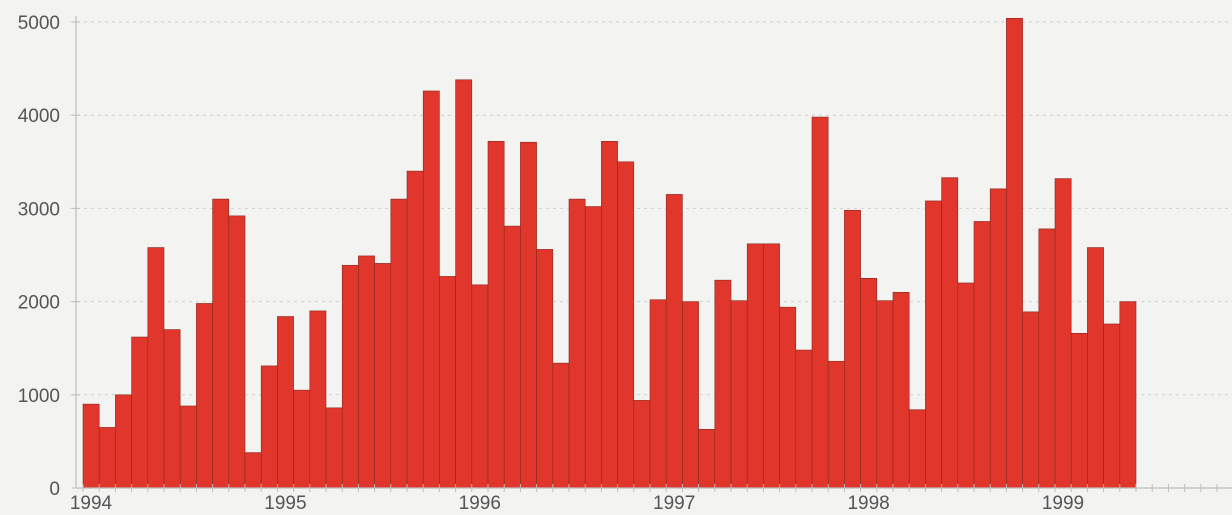 Image resolution: width=1232 pixels, height=515 pixels. Describe the element at coordinates (39, 303) in the screenshot. I see `y-tick-label: 2000` at that location.